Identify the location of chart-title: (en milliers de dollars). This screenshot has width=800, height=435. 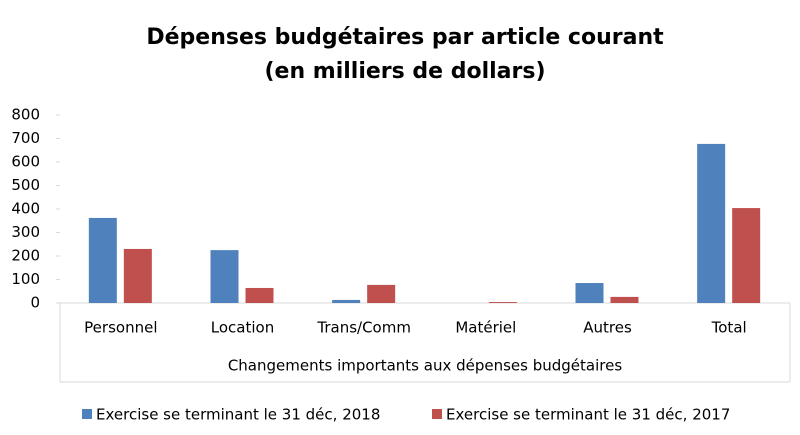
(404, 71).